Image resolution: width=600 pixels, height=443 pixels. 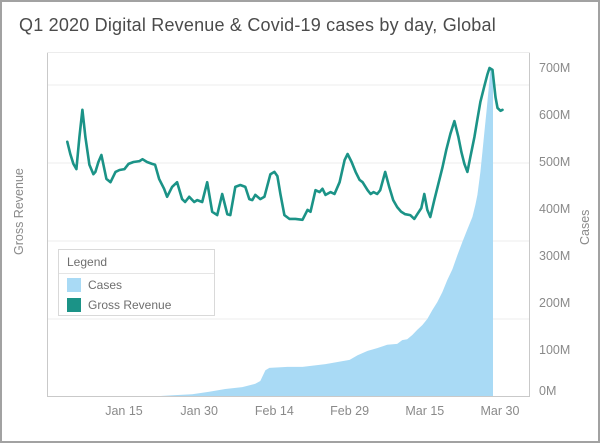 What do you see at coordinates (130, 305) in the screenshot?
I see `legend-item-label: Gross Revenue` at bounding box center [130, 305].